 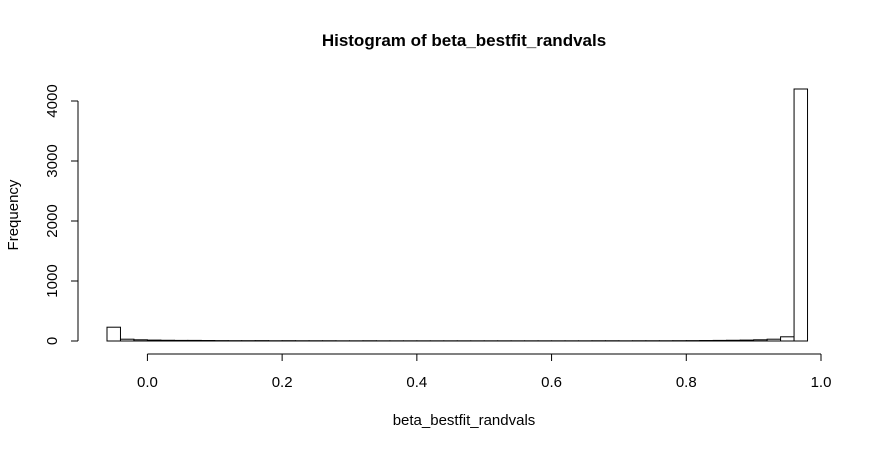 I want to click on x-tick-label: 0.8, so click(x=686, y=382).